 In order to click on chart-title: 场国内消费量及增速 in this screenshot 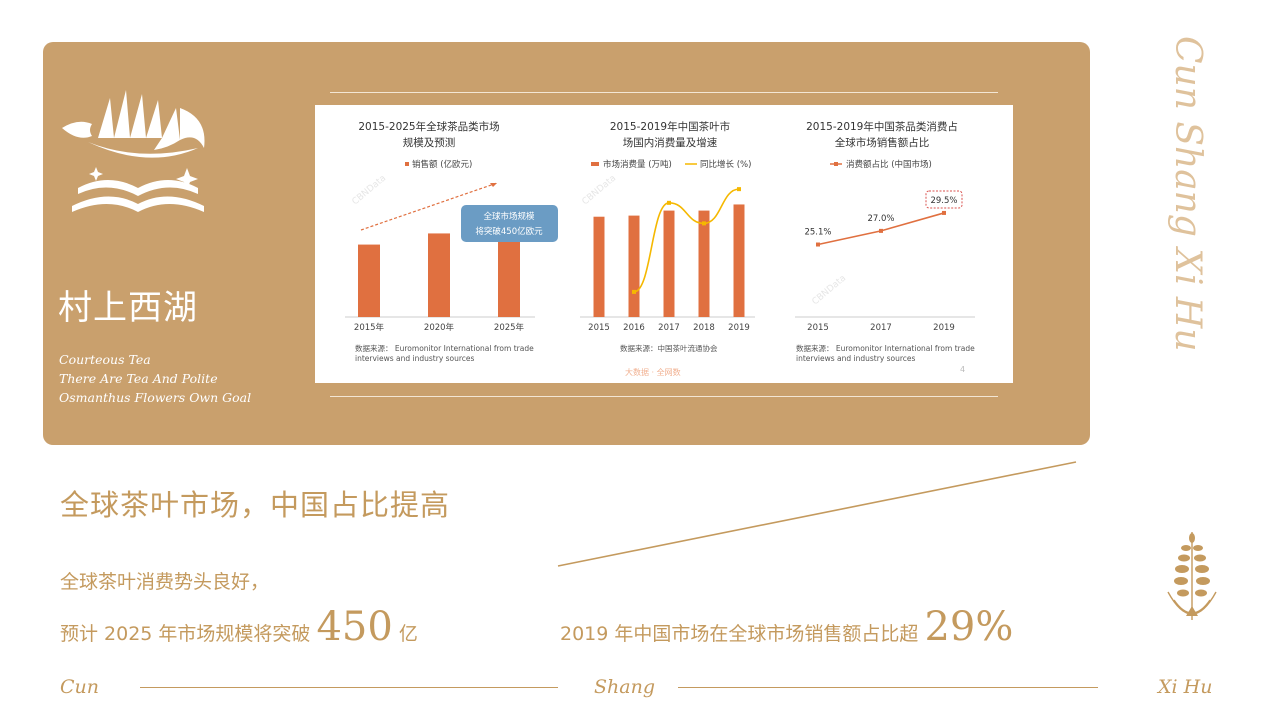, I will do `click(670, 142)`.